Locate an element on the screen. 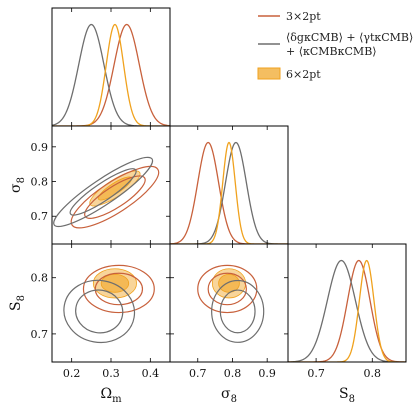 The width and height of the screenshot is (415, 415). panel-om-om is located at coordinates (111, 67).